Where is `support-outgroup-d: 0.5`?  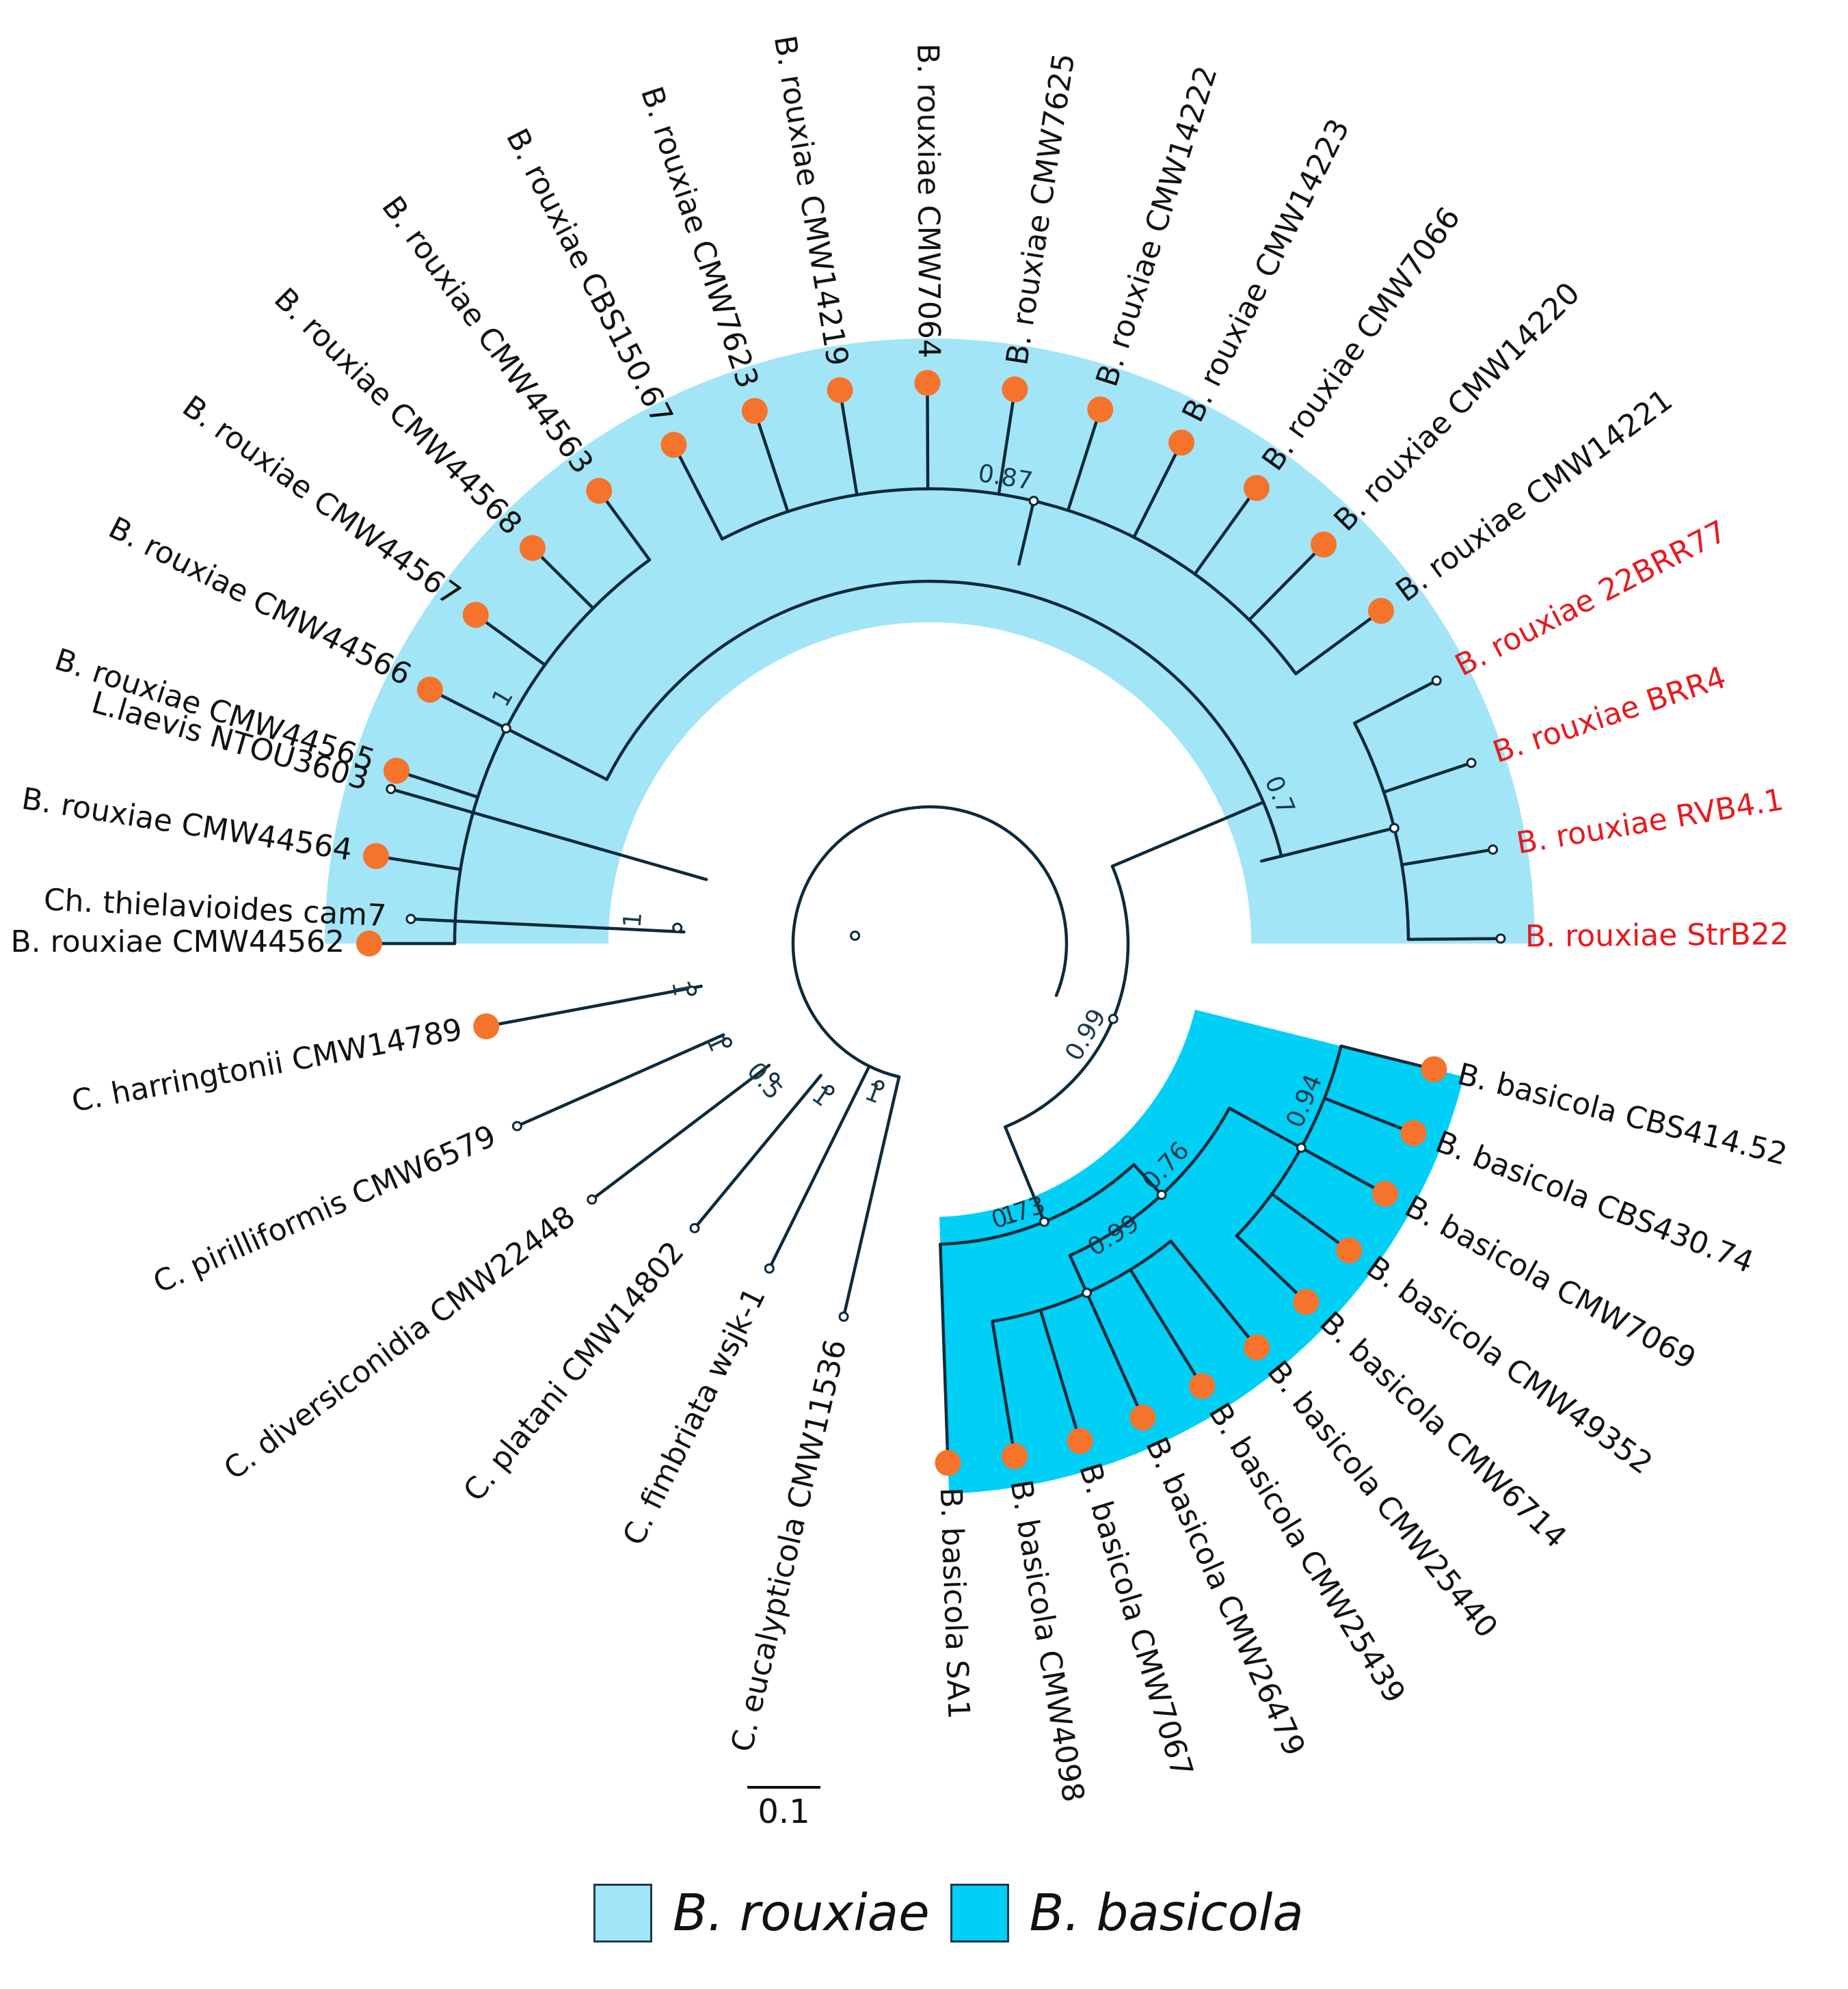
support-outgroup-d: 0.5 is located at coordinates (764, 1081).